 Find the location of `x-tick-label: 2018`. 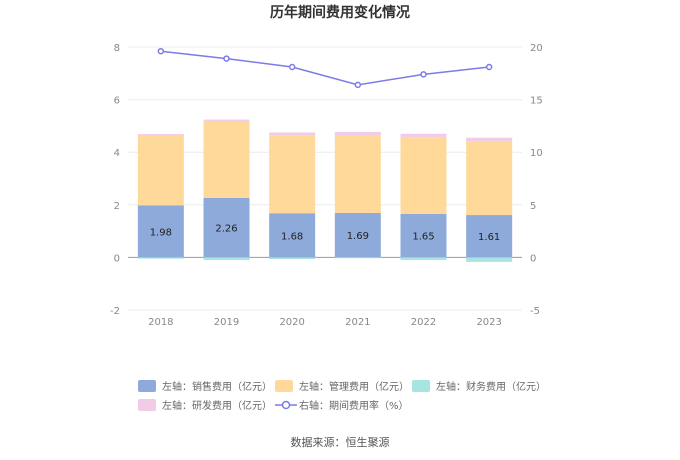

x-tick-label: 2018 is located at coordinates (160, 322).